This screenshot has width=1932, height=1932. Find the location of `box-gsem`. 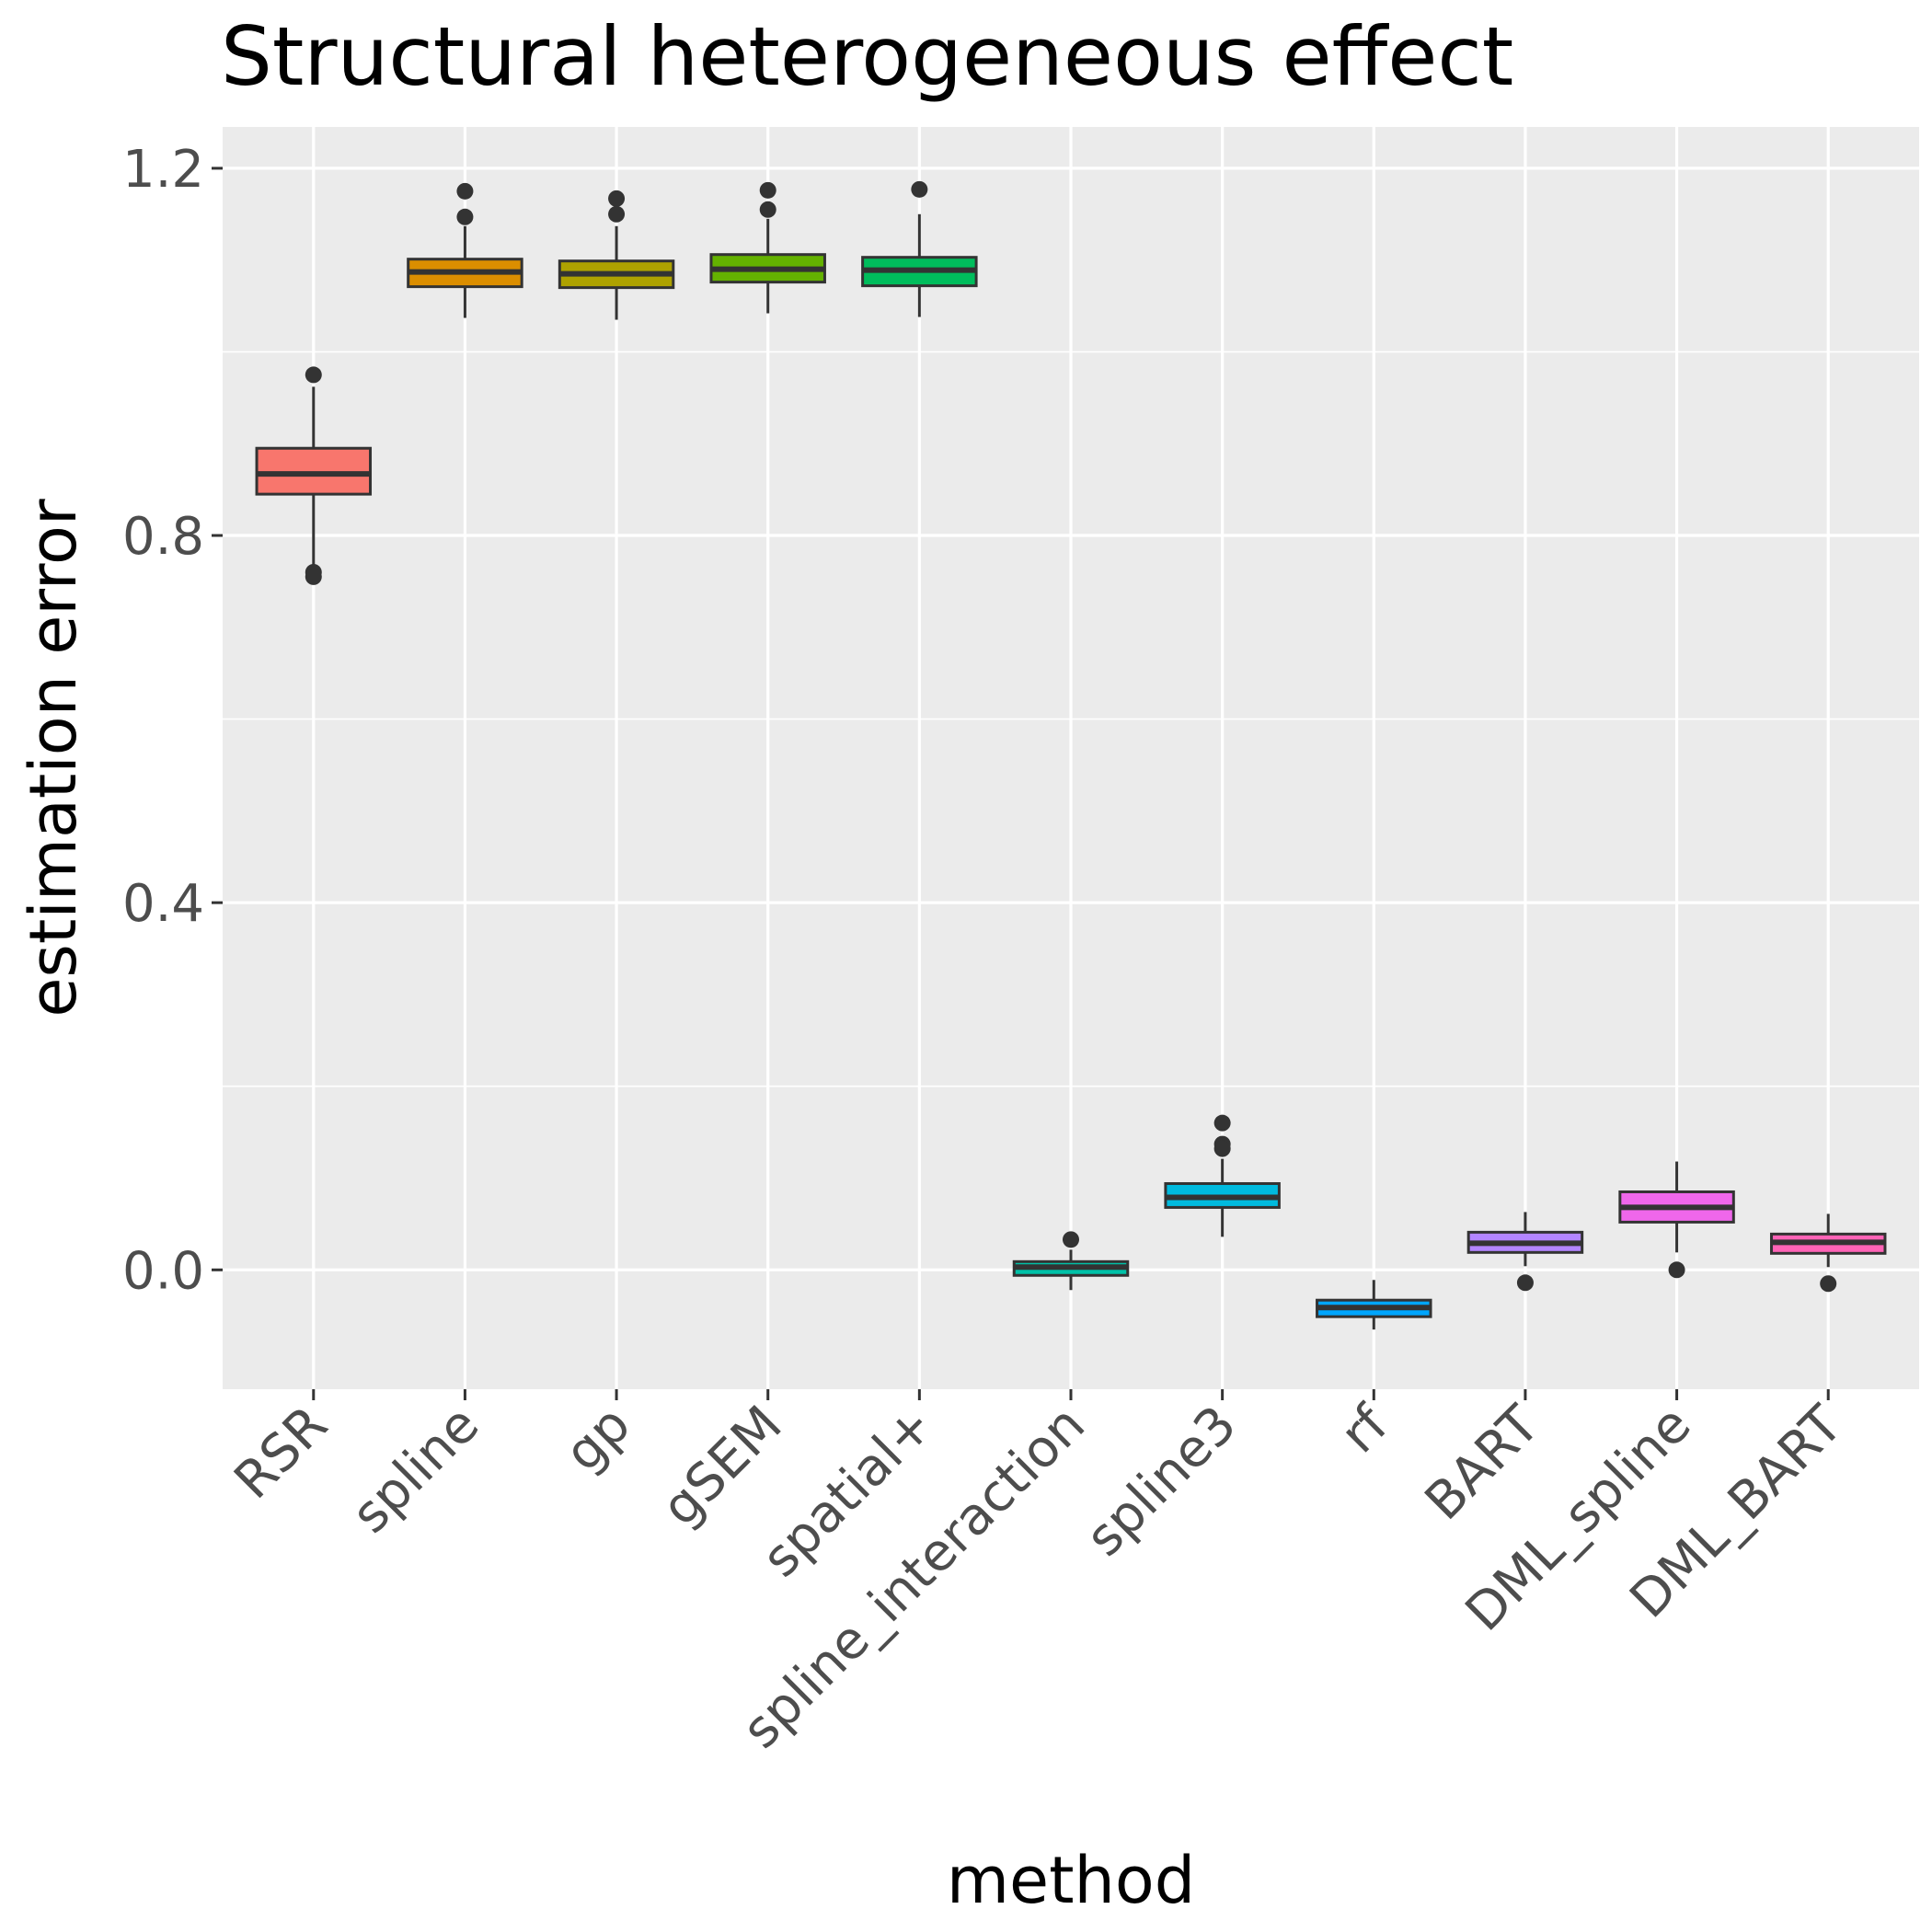

box-gsem is located at coordinates (767, 247).